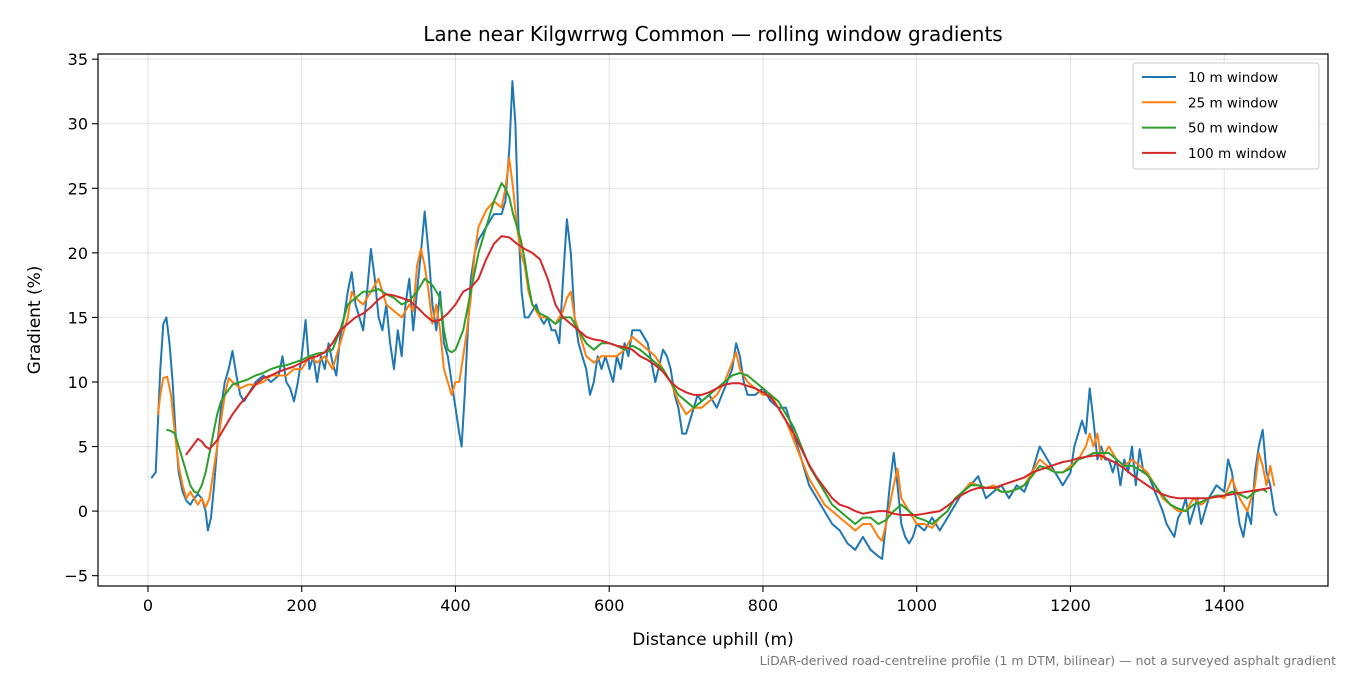  I want to click on y-tick-label: 25, so click(78, 188).